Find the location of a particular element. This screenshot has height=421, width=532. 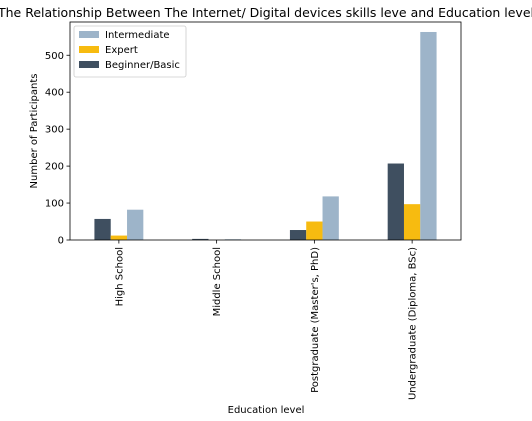

x-tick-label-2: Middle School is located at coordinates (217, 281).